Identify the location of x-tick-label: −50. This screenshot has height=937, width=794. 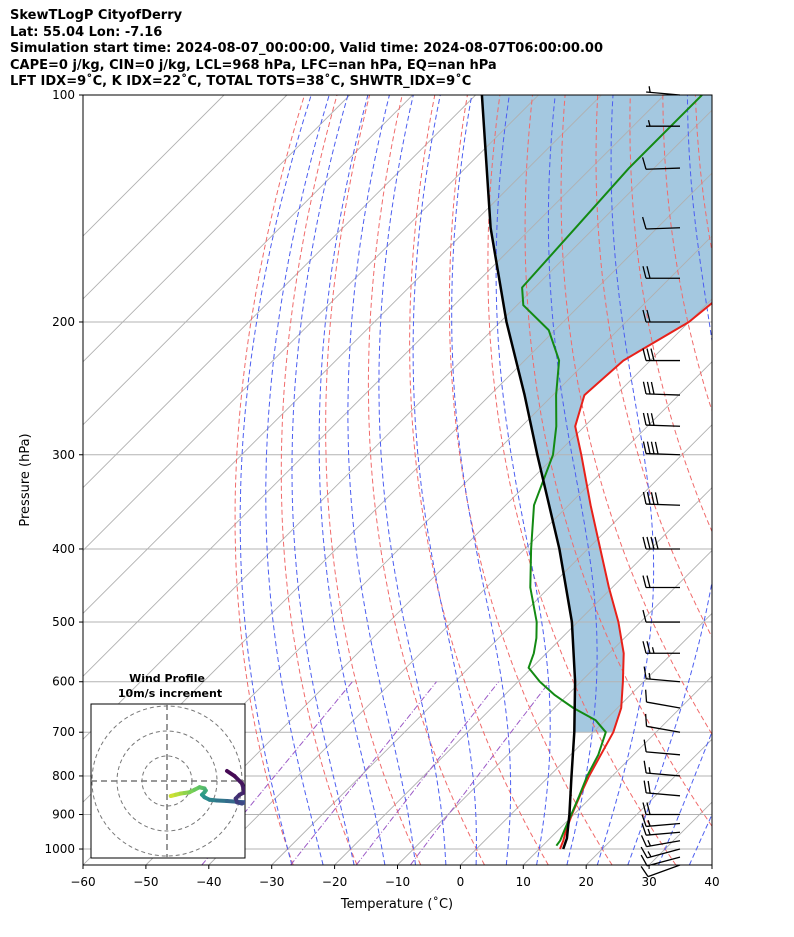
(145, 882).